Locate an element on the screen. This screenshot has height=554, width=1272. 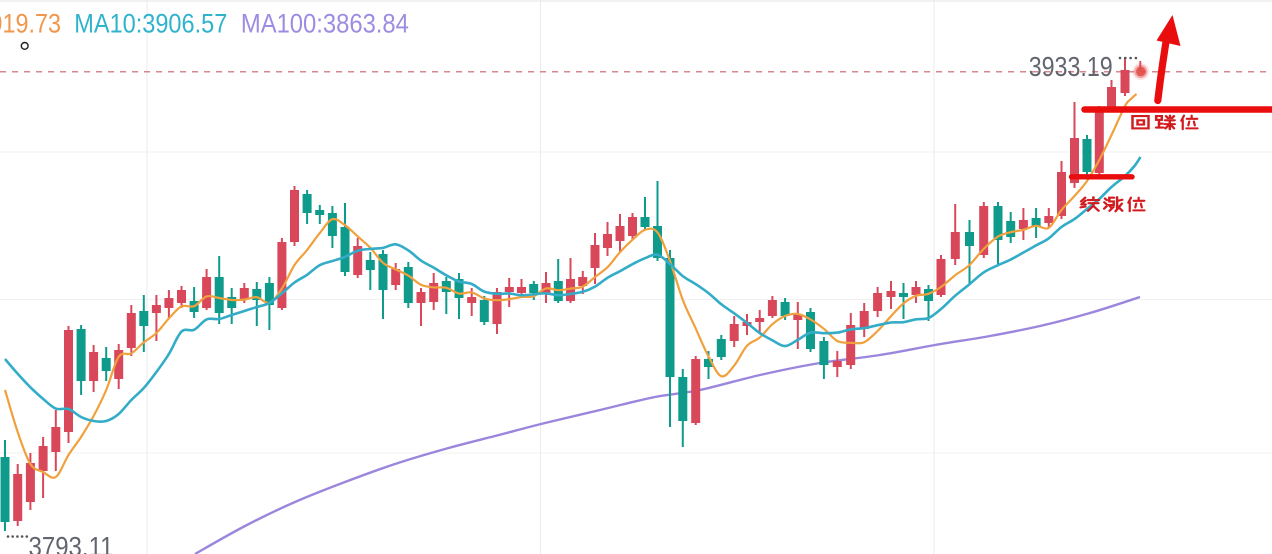
svg-text: MA100:3863.84 is located at coordinates (325, 24).